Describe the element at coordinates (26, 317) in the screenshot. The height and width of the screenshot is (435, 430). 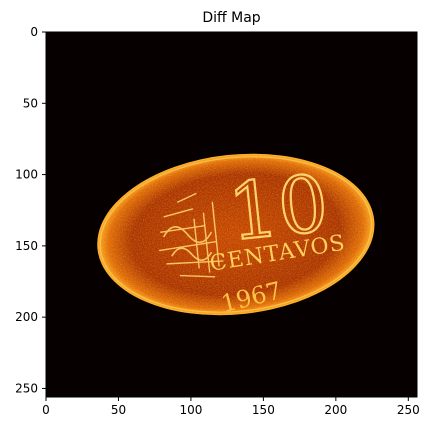
I see `y-tick-label: 200` at that location.